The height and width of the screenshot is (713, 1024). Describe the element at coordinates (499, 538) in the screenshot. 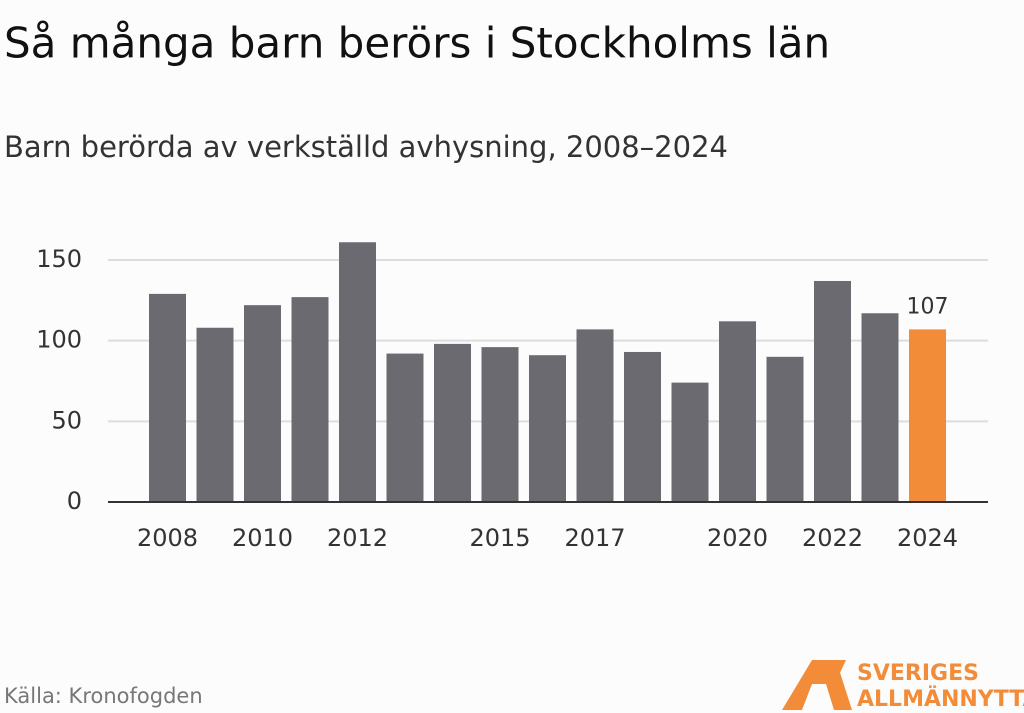

I see `x-tick-label: 2015` at that location.